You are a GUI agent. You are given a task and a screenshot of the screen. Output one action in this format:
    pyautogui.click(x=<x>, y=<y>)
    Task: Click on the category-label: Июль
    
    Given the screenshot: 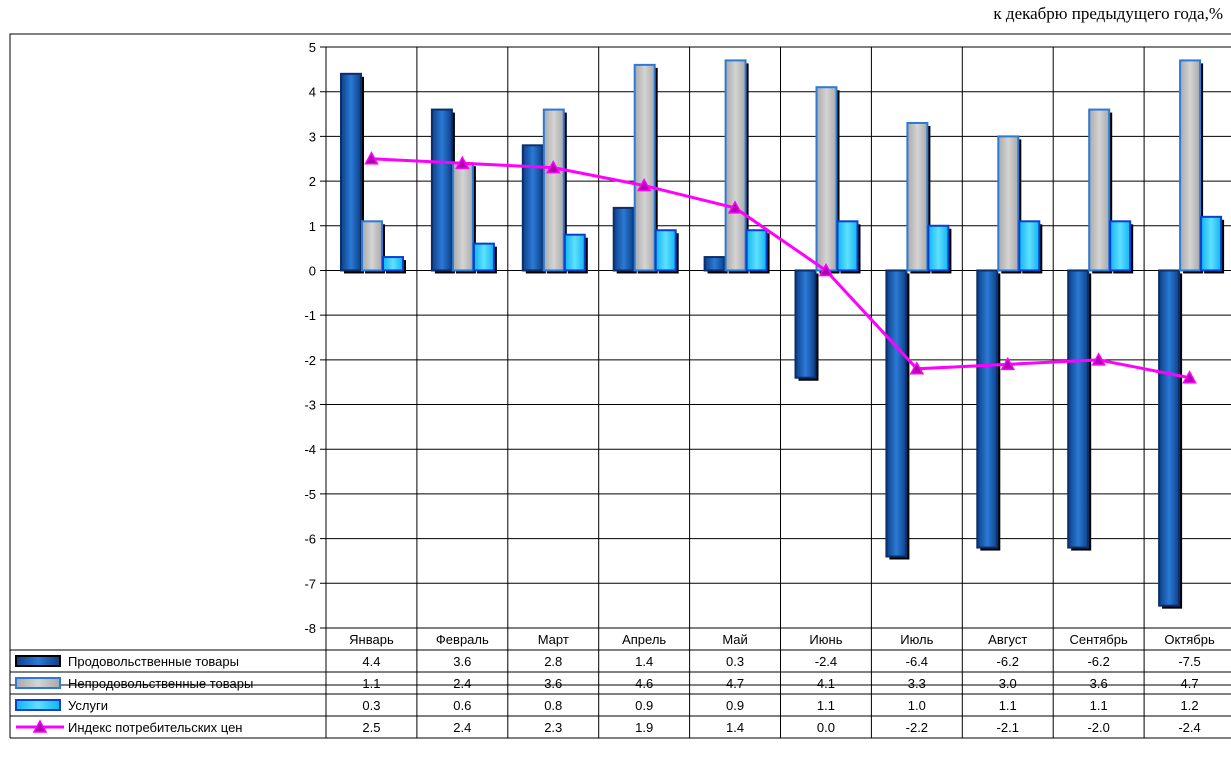 What is the action you would take?
    pyautogui.click(x=916, y=639)
    